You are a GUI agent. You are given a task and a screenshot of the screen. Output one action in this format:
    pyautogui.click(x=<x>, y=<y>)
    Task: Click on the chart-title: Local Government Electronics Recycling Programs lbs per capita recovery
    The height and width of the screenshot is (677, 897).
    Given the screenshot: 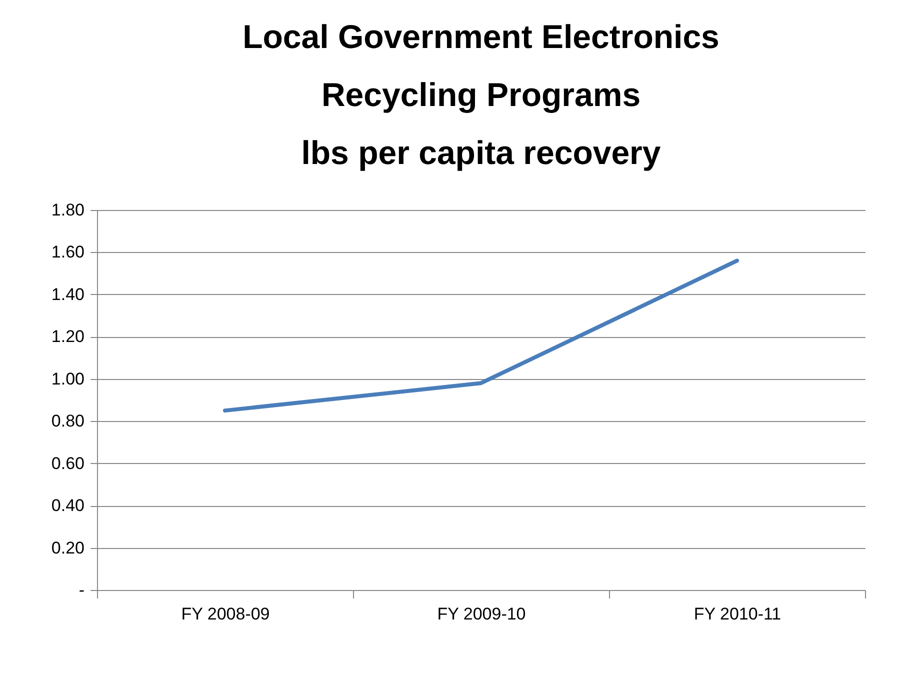 What is the action you would take?
    pyautogui.click(x=481, y=94)
    